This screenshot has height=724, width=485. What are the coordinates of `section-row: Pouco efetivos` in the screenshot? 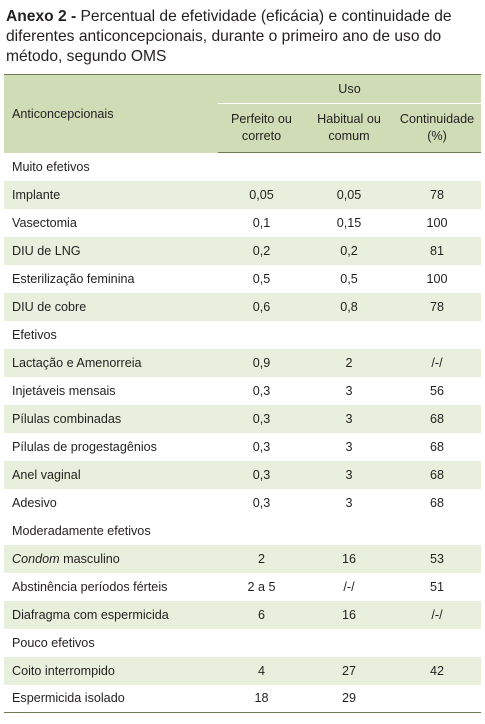 It's located at (242, 643).